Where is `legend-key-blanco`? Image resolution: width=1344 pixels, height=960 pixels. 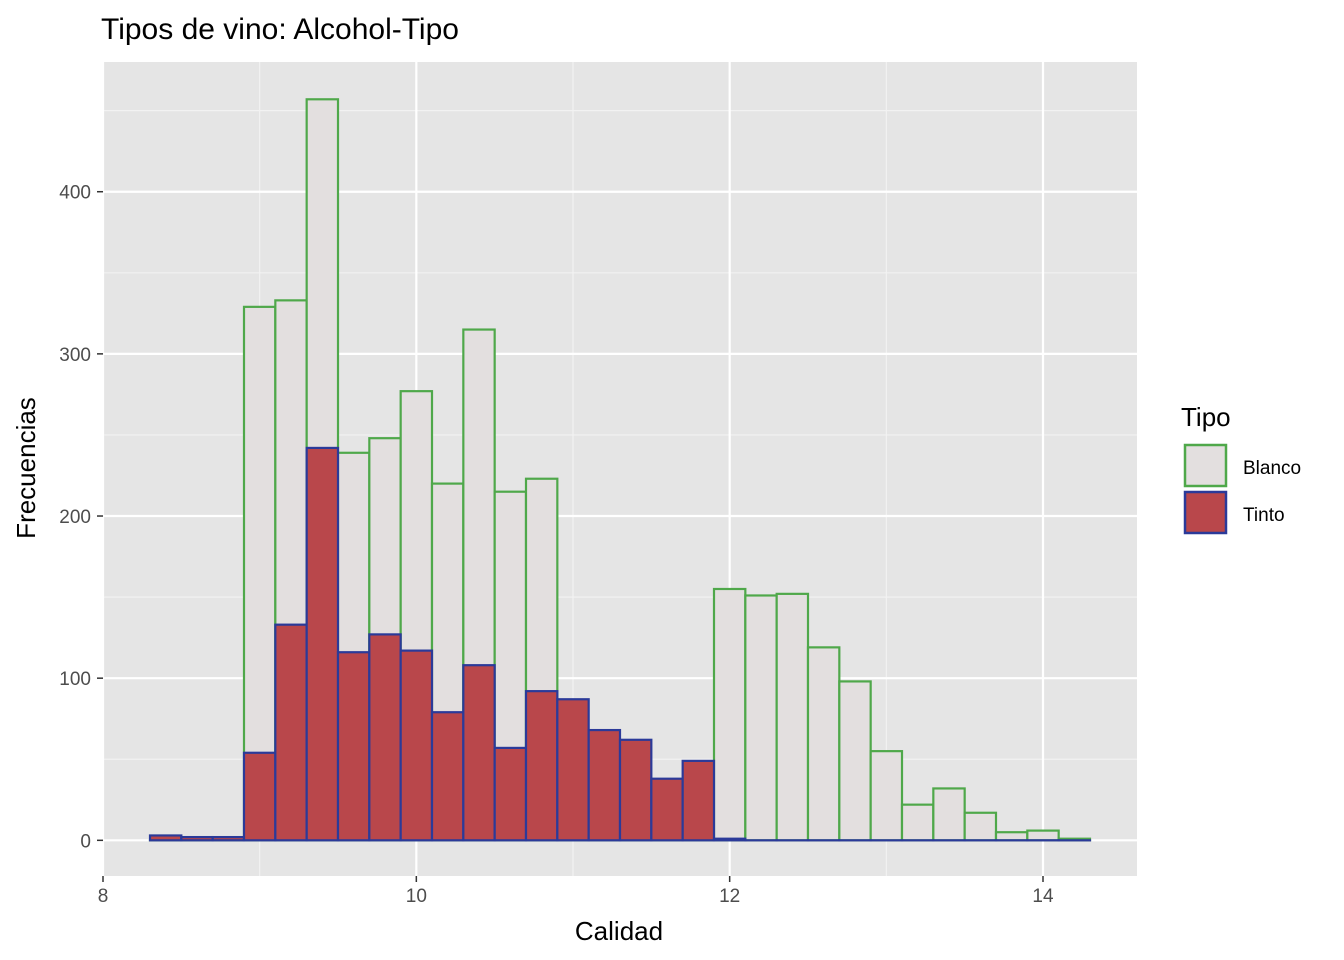
legend-key-blanco is located at coordinates (1205, 465).